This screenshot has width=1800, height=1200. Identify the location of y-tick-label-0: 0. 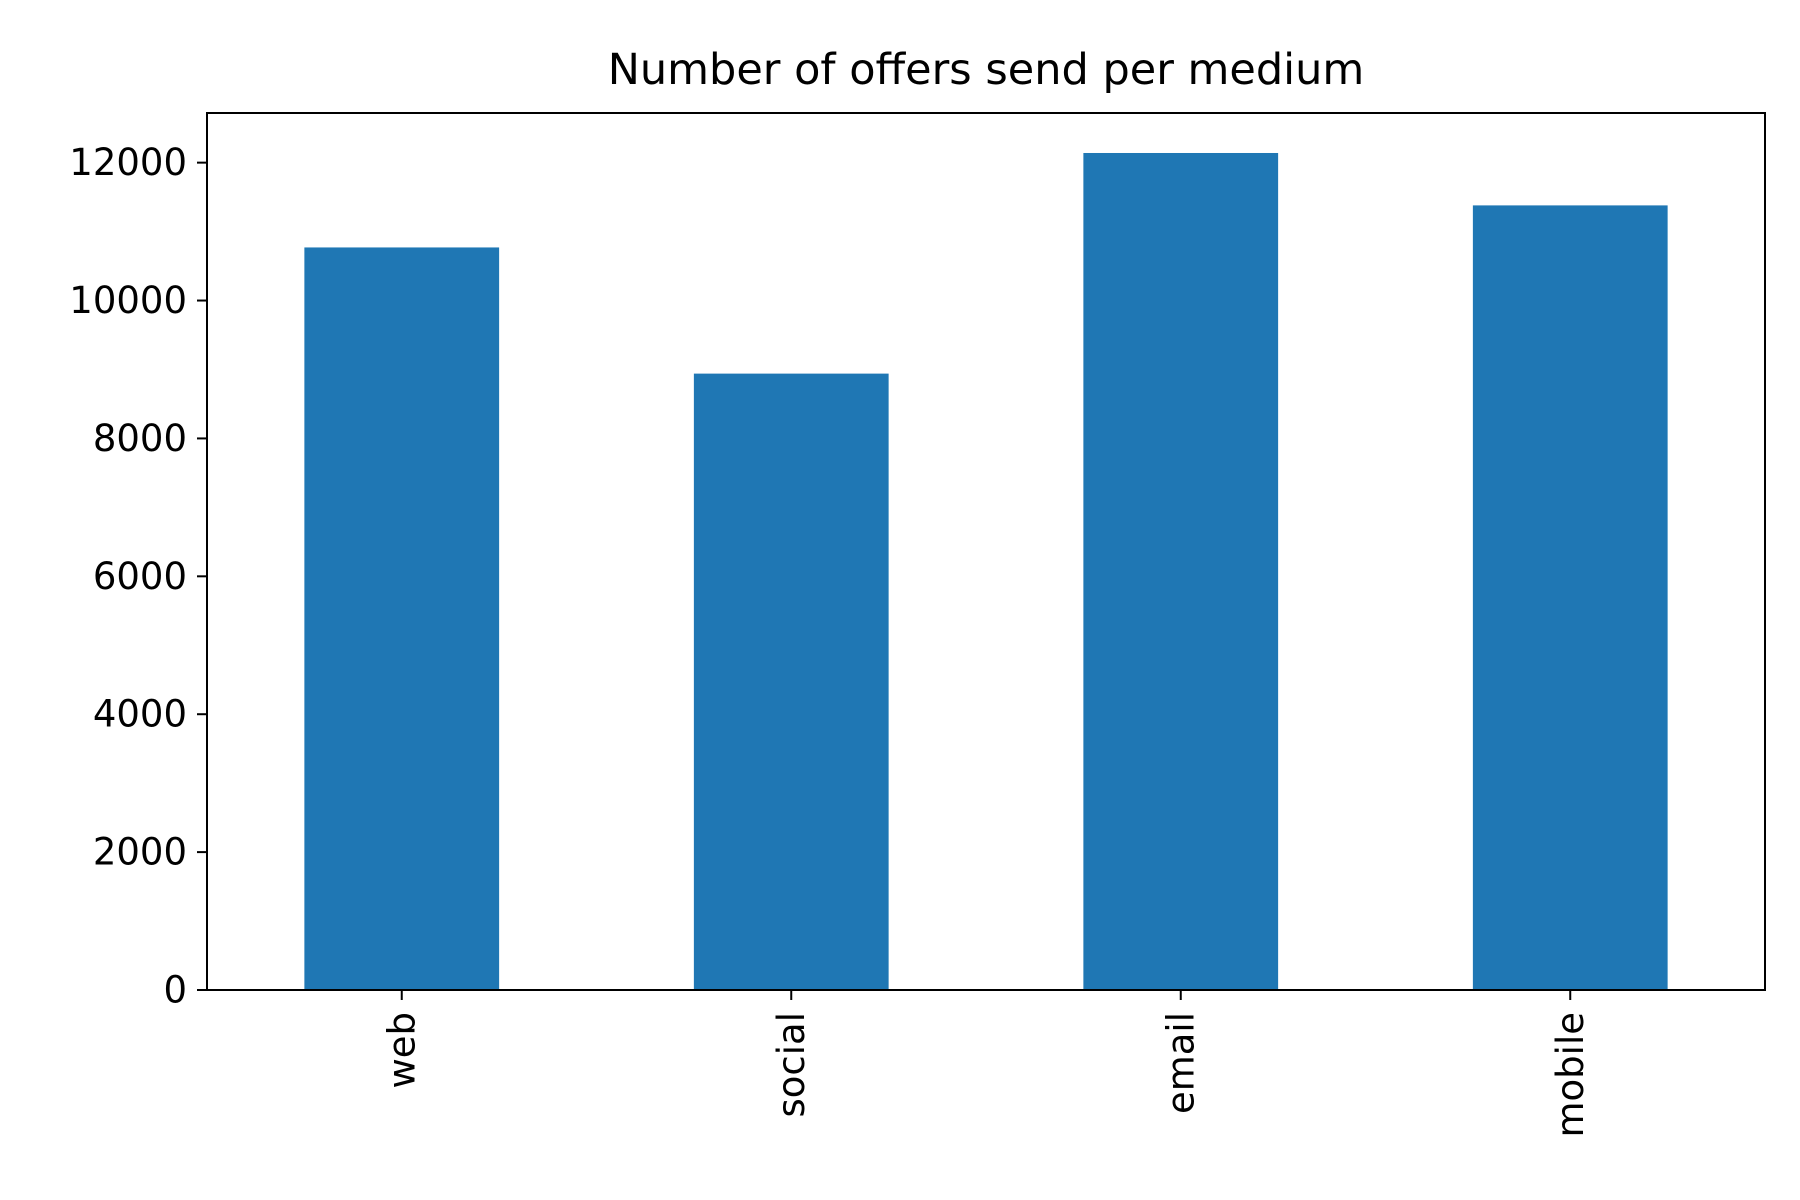
(175, 990).